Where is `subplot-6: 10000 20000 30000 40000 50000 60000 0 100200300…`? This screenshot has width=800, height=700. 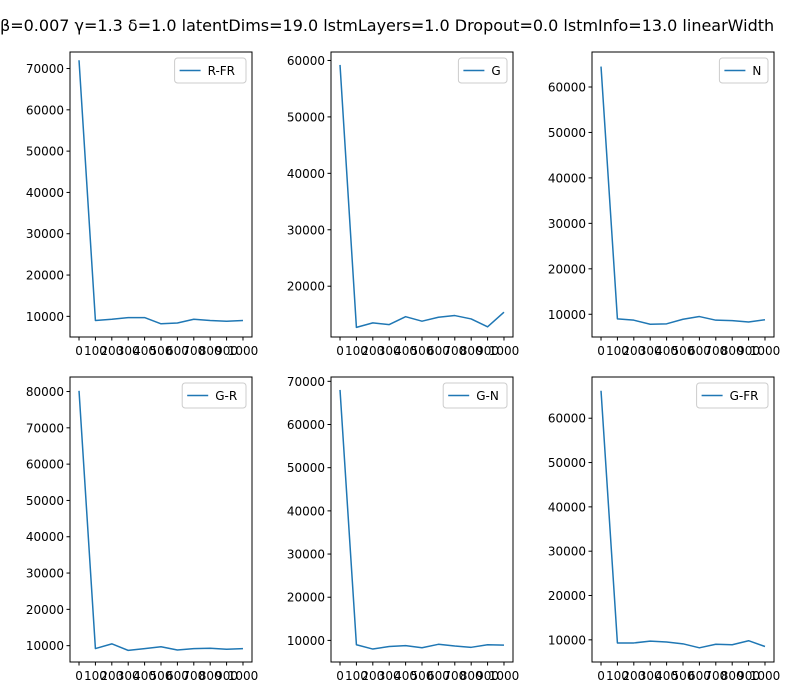 subplot-6: 10000 20000 30000 40000 50000 60000 0 100200300… is located at coordinates (664, 529).